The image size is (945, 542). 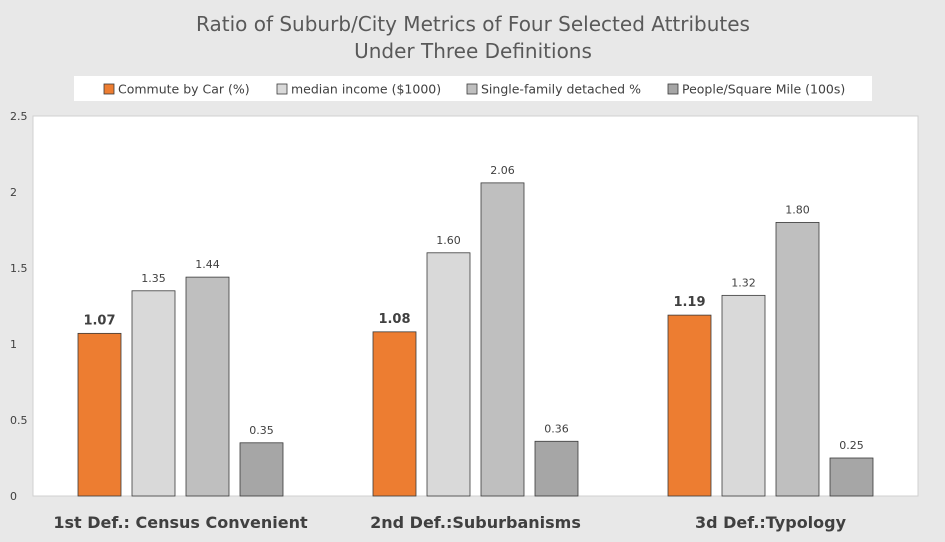 I want to click on y-tick-label: 1.5, so click(x=19, y=268).